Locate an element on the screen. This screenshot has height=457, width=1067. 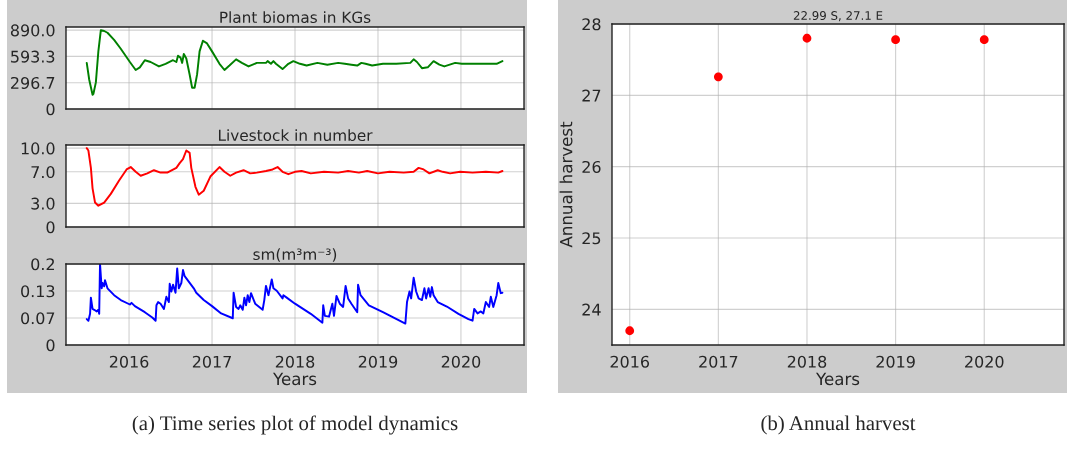
text: (a) Time series plot of model dynamics is located at coordinates (295, 425).